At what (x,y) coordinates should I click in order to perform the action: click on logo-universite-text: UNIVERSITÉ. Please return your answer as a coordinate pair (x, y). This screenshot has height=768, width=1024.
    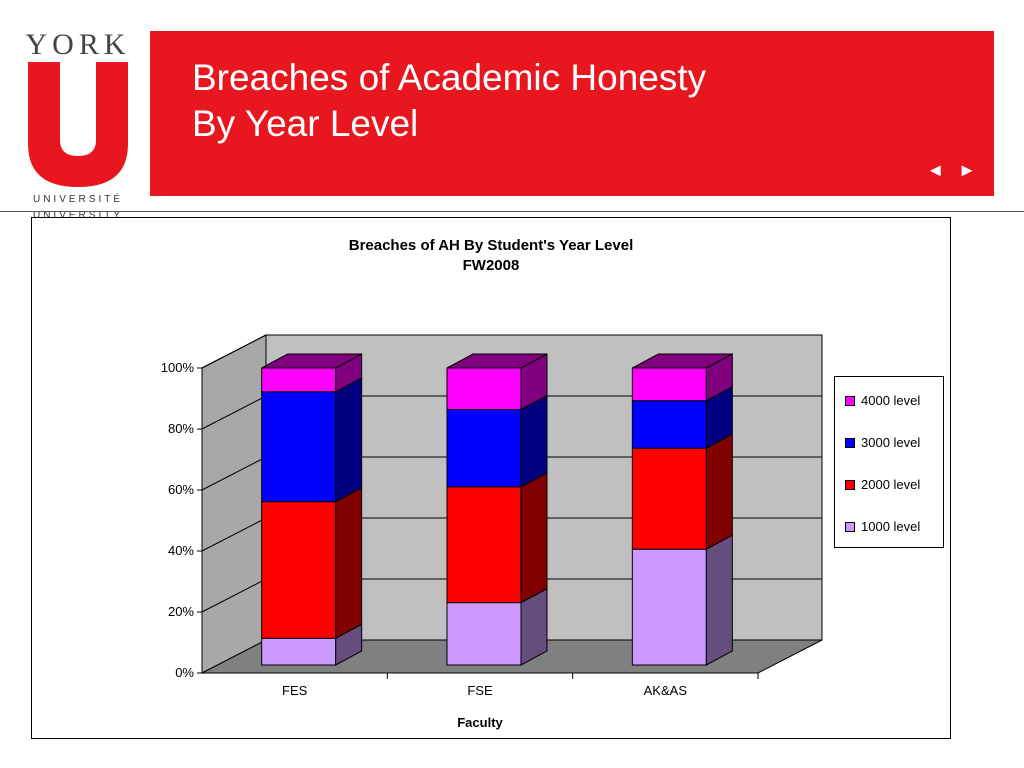
    Looking at the image, I should click on (77, 199).